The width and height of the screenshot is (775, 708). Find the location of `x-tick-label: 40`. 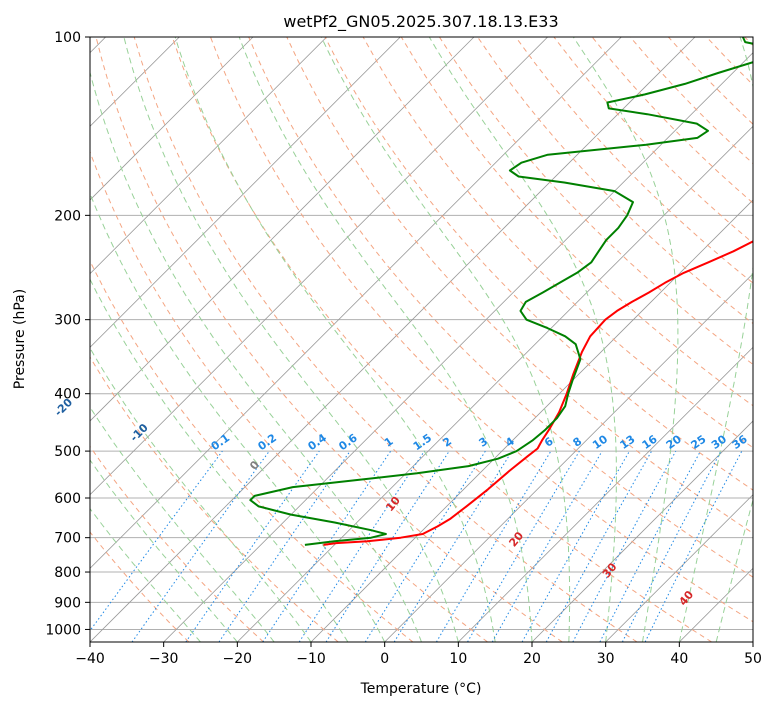

x-tick-label: 40 is located at coordinates (679, 659).